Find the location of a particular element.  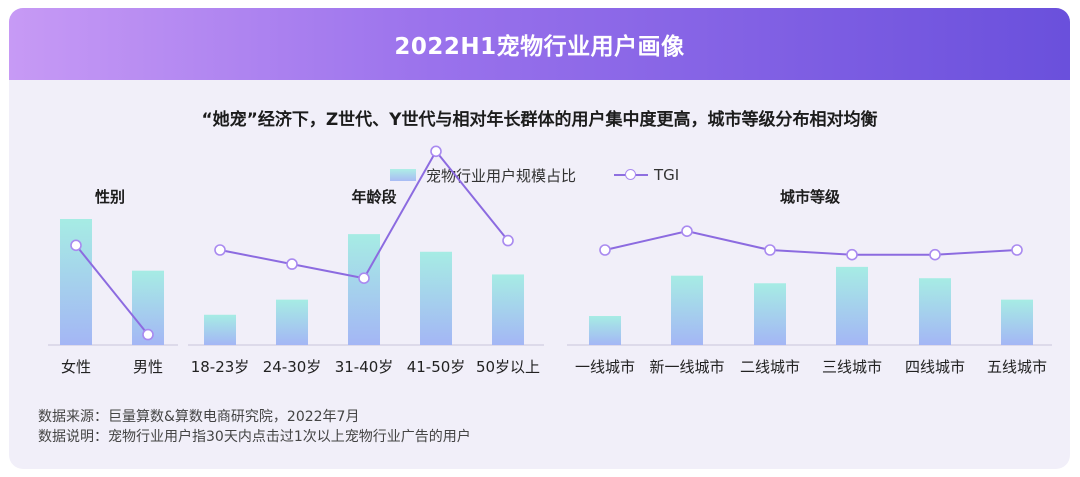

category-label: 31-40岁 is located at coordinates (364, 367).